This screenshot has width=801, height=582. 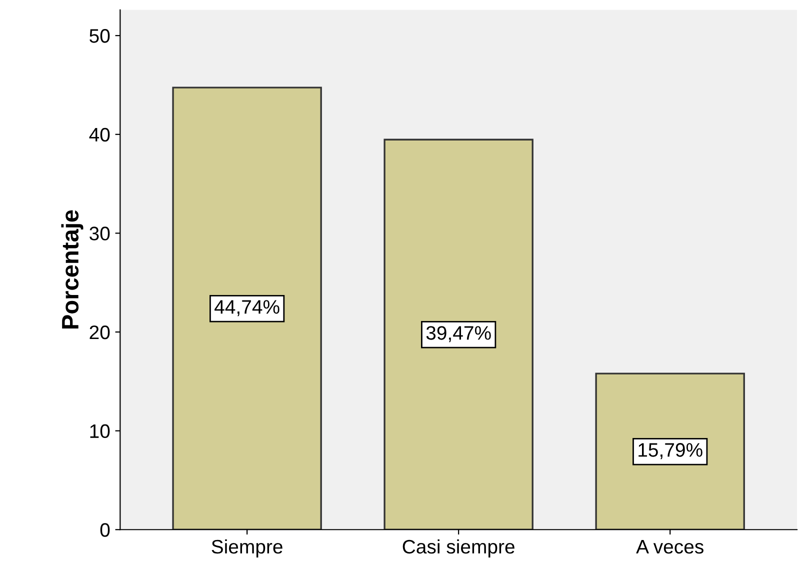 What do you see at coordinates (100, 332) in the screenshot?
I see `y-tick-label: 20` at bounding box center [100, 332].